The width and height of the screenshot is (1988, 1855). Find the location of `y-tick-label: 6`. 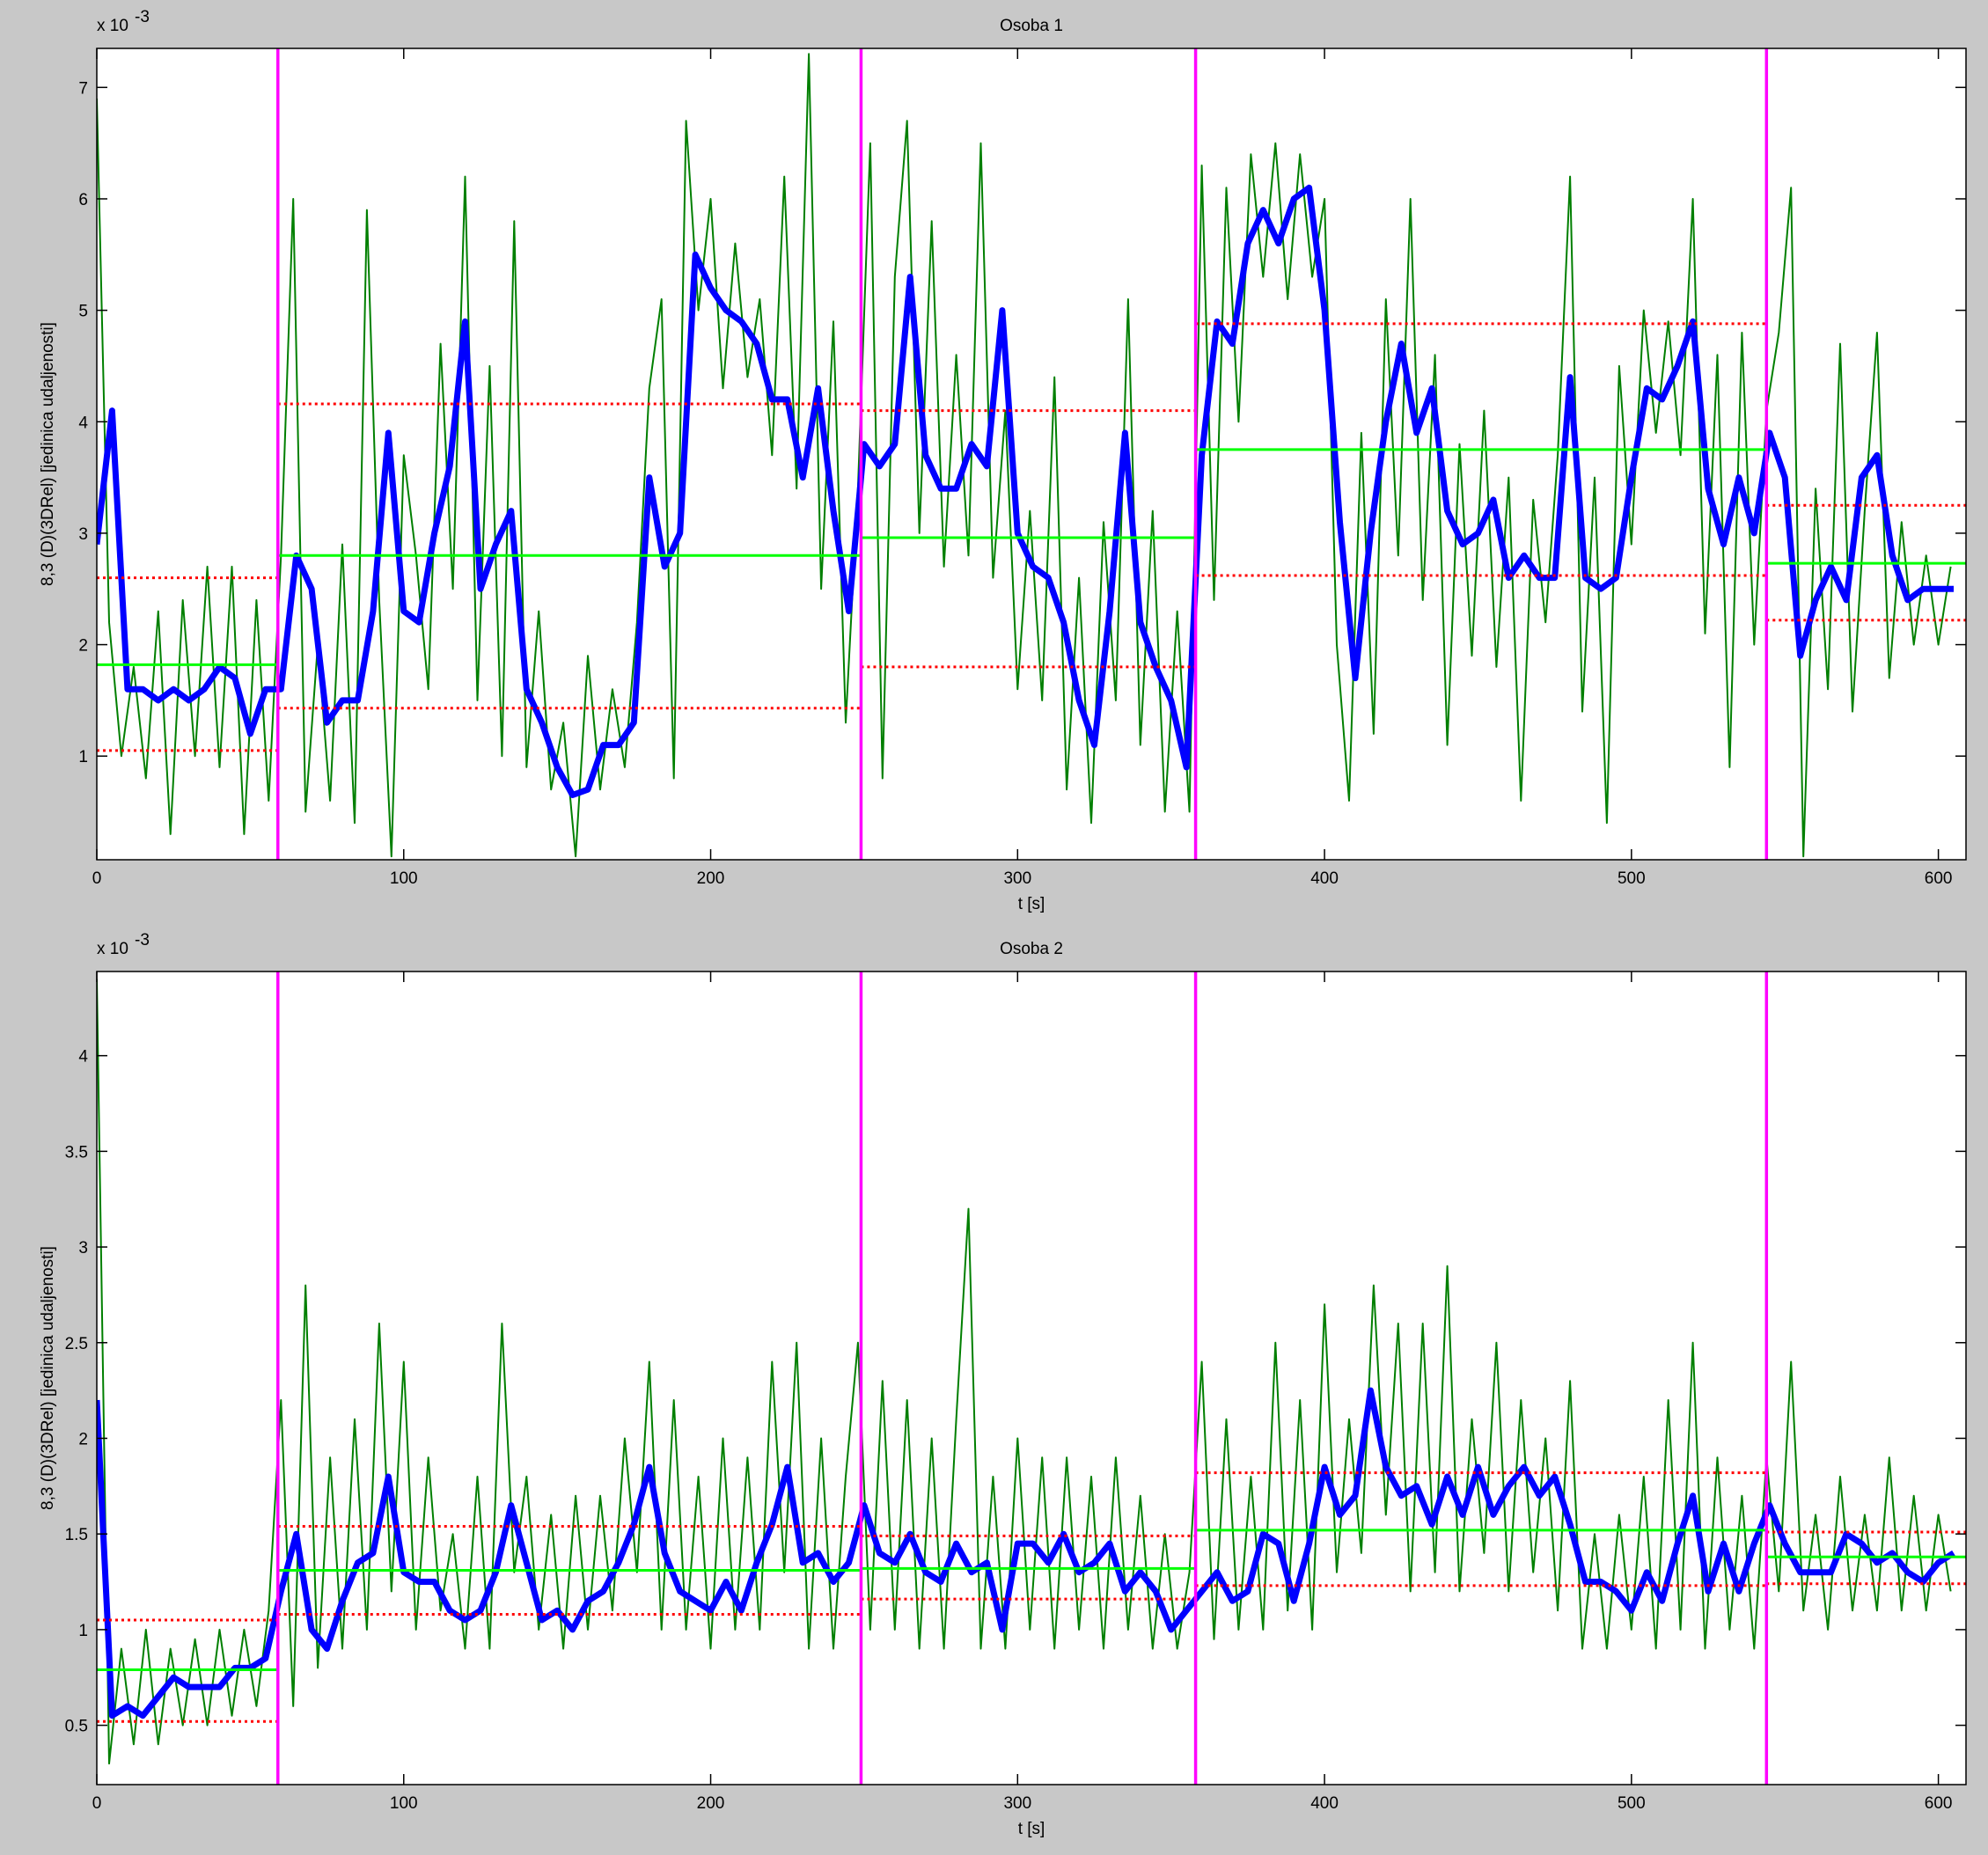

y-tick-label: 6 is located at coordinates (83, 200).